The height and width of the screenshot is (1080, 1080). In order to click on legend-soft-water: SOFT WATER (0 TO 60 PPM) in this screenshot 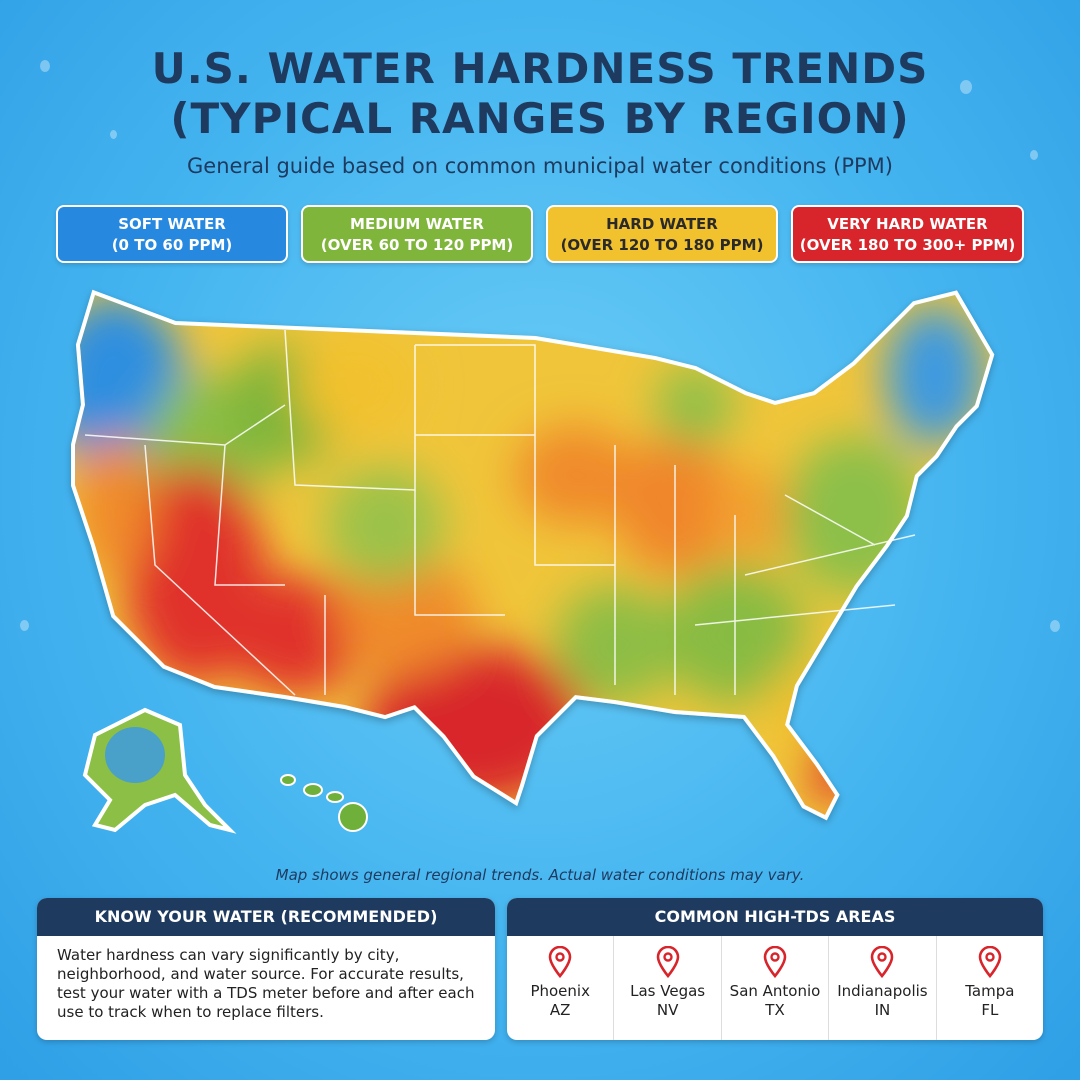, I will do `click(172, 234)`.